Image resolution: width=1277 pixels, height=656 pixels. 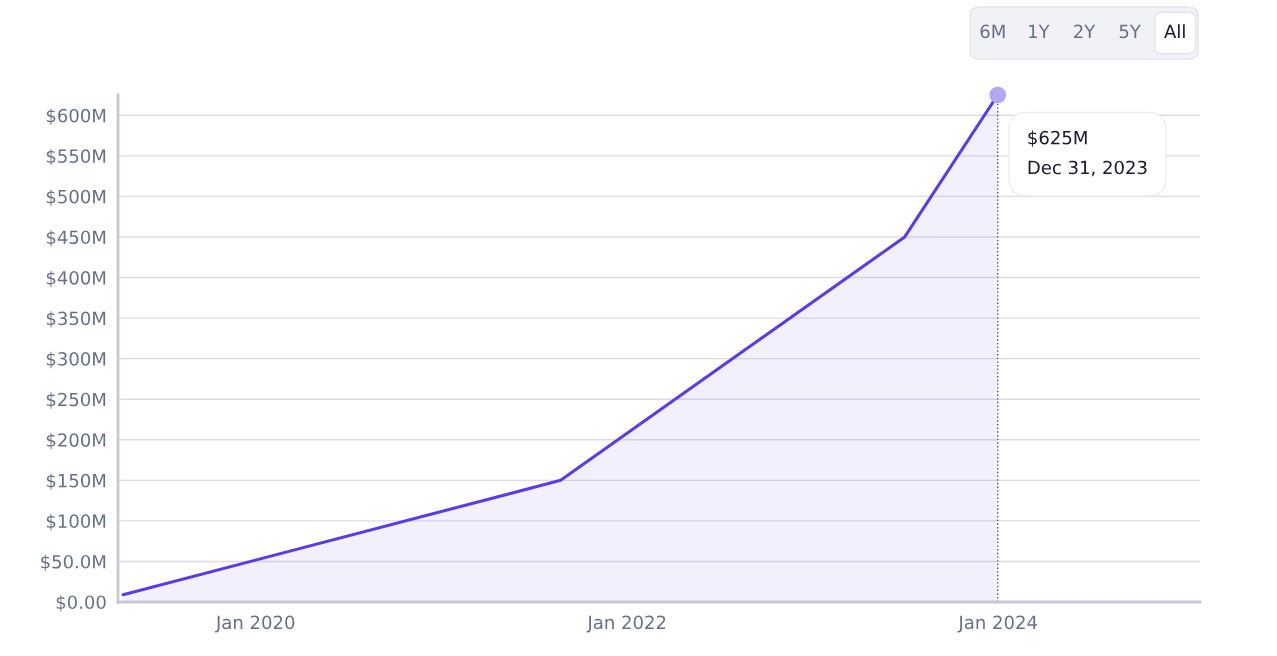 What do you see at coordinates (76, 157) in the screenshot?
I see `y-tick-label: $550M` at bounding box center [76, 157].